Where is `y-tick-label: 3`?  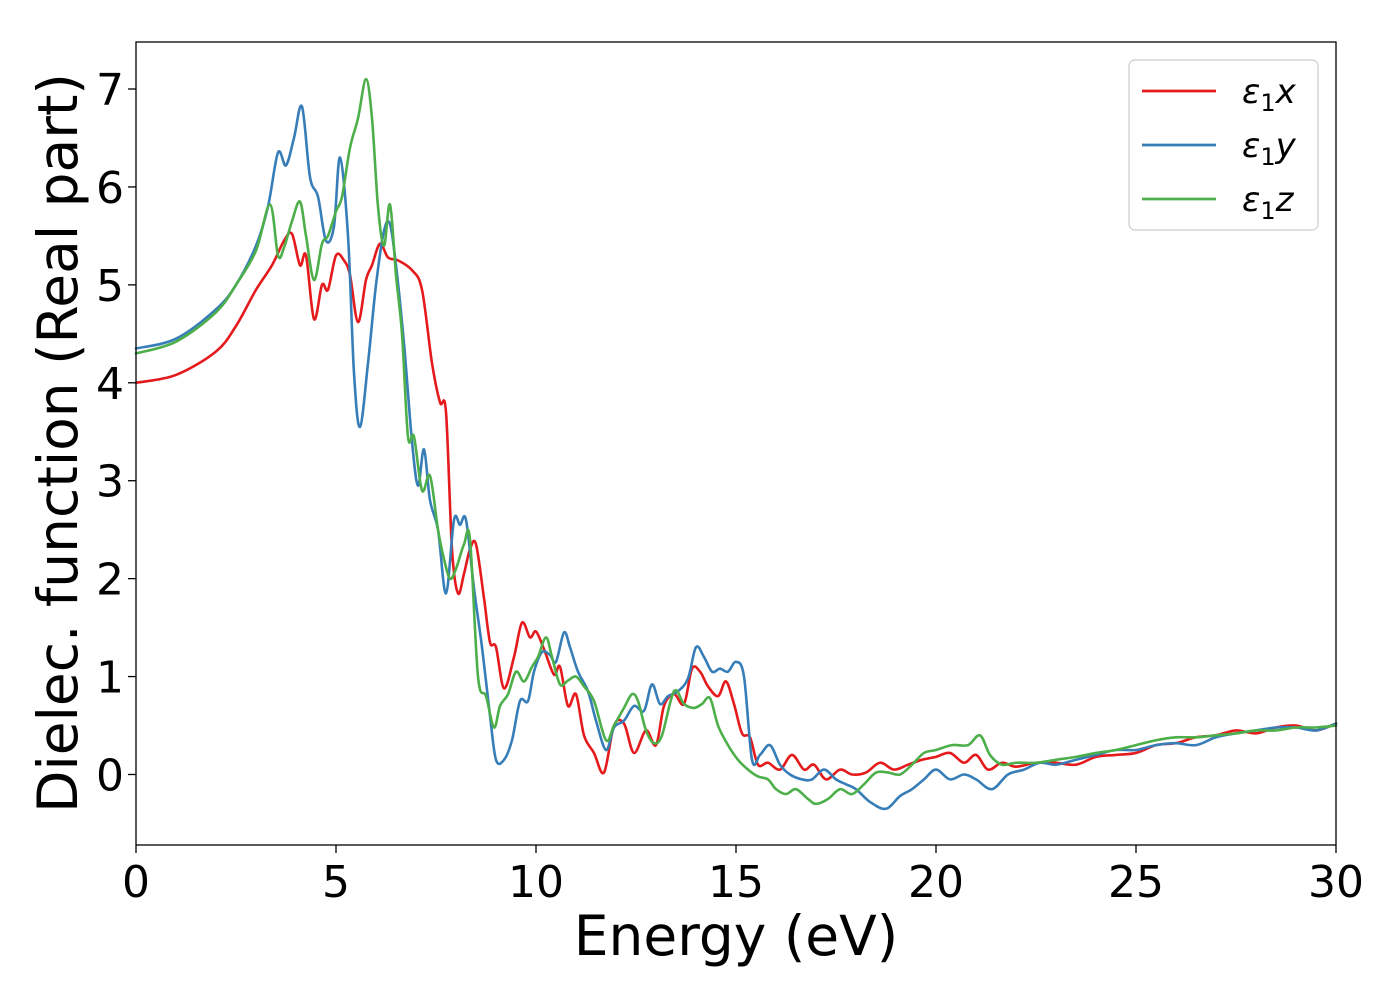 y-tick-label: 3 is located at coordinates (110, 482).